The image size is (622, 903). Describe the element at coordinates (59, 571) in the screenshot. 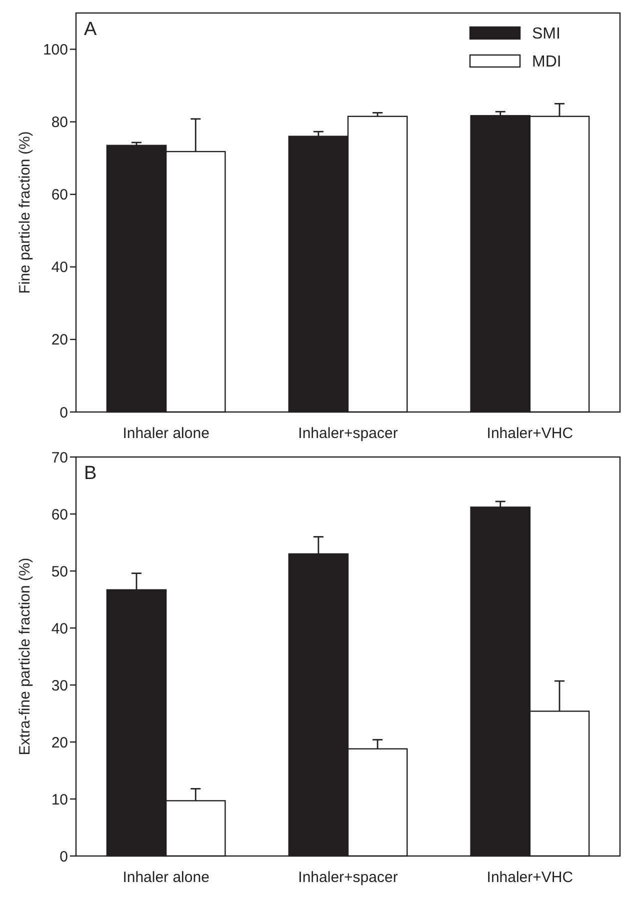

I see `y-tick-label: 50` at that location.